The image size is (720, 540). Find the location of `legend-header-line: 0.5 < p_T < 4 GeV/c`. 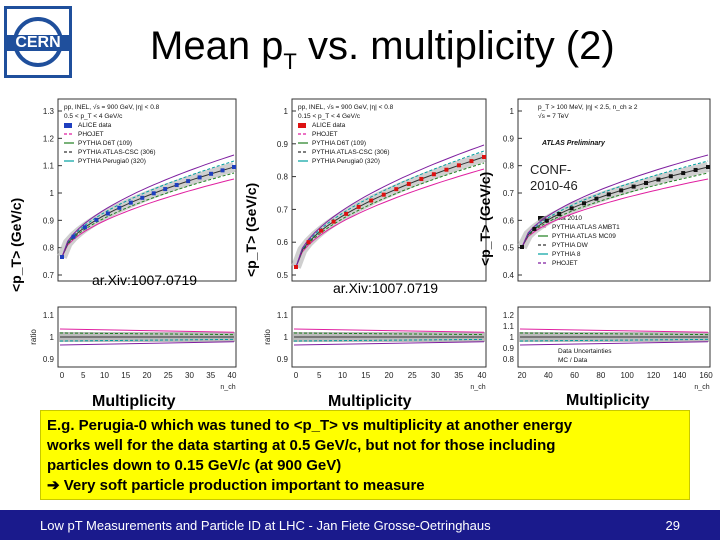

legend-header-line: 0.5 < p_T < 4 GeV/c is located at coordinates (93, 116).